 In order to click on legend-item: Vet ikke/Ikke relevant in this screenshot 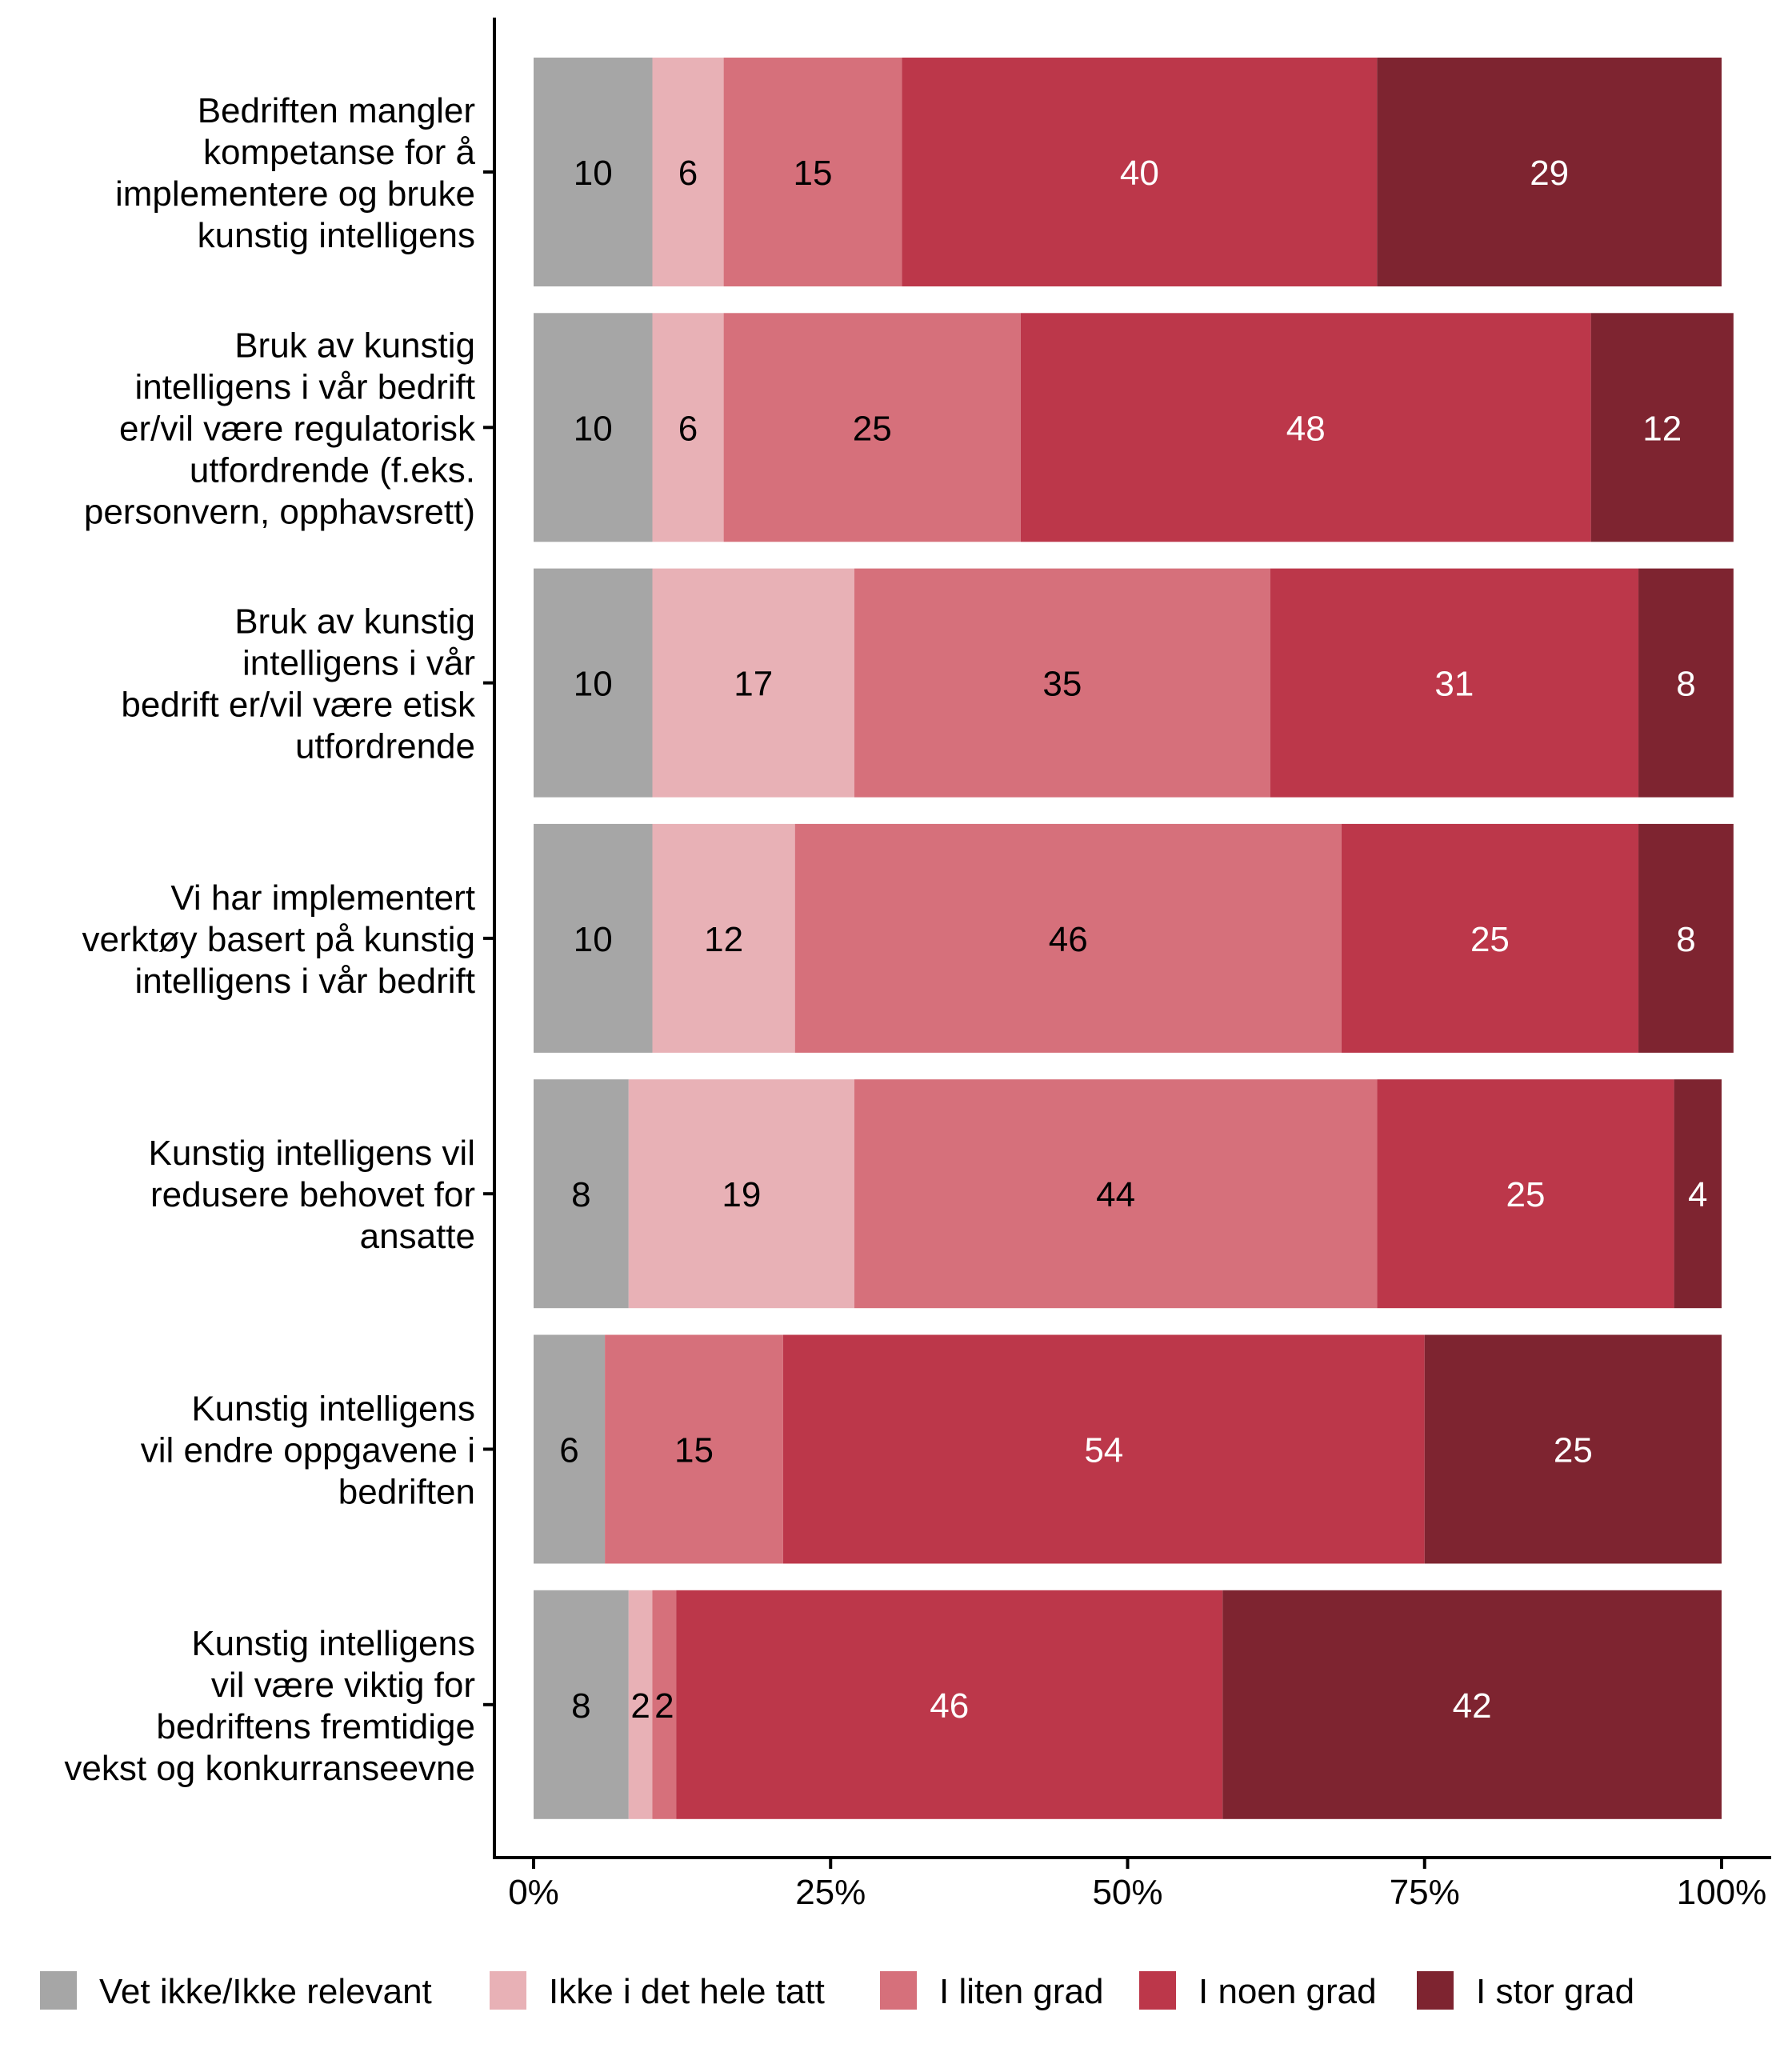, I will do `click(236, 1991)`.